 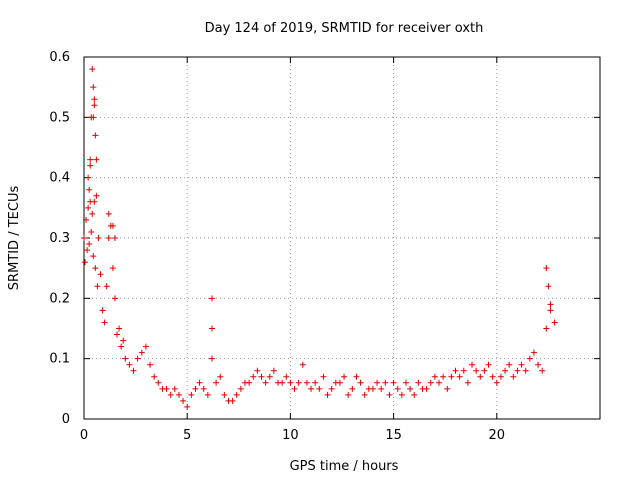 What do you see at coordinates (393, 435) in the screenshot?
I see `x-tick-label: 15` at bounding box center [393, 435].